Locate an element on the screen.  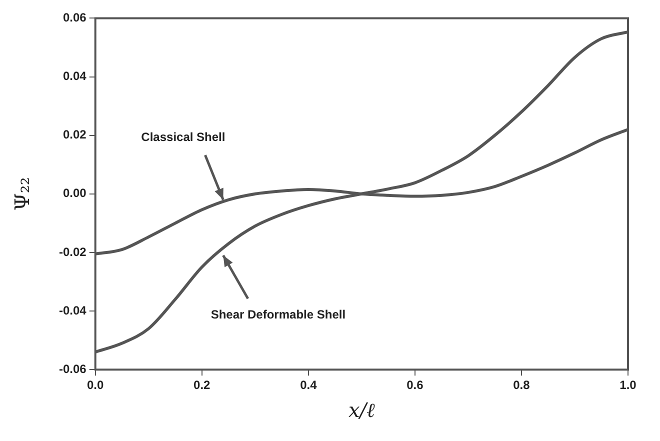
x-tick-label: 0.6 is located at coordinates (415, 385).